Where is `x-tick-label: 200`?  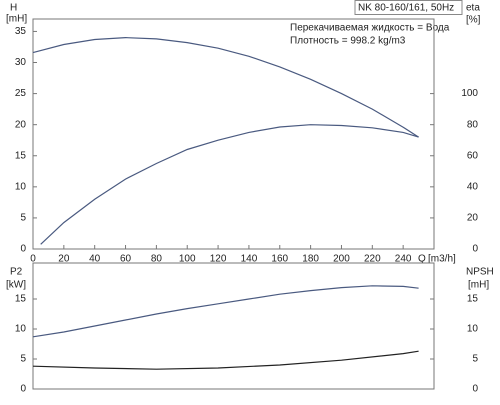 x-tick-label: 200 is located at coordinates (341, 259).